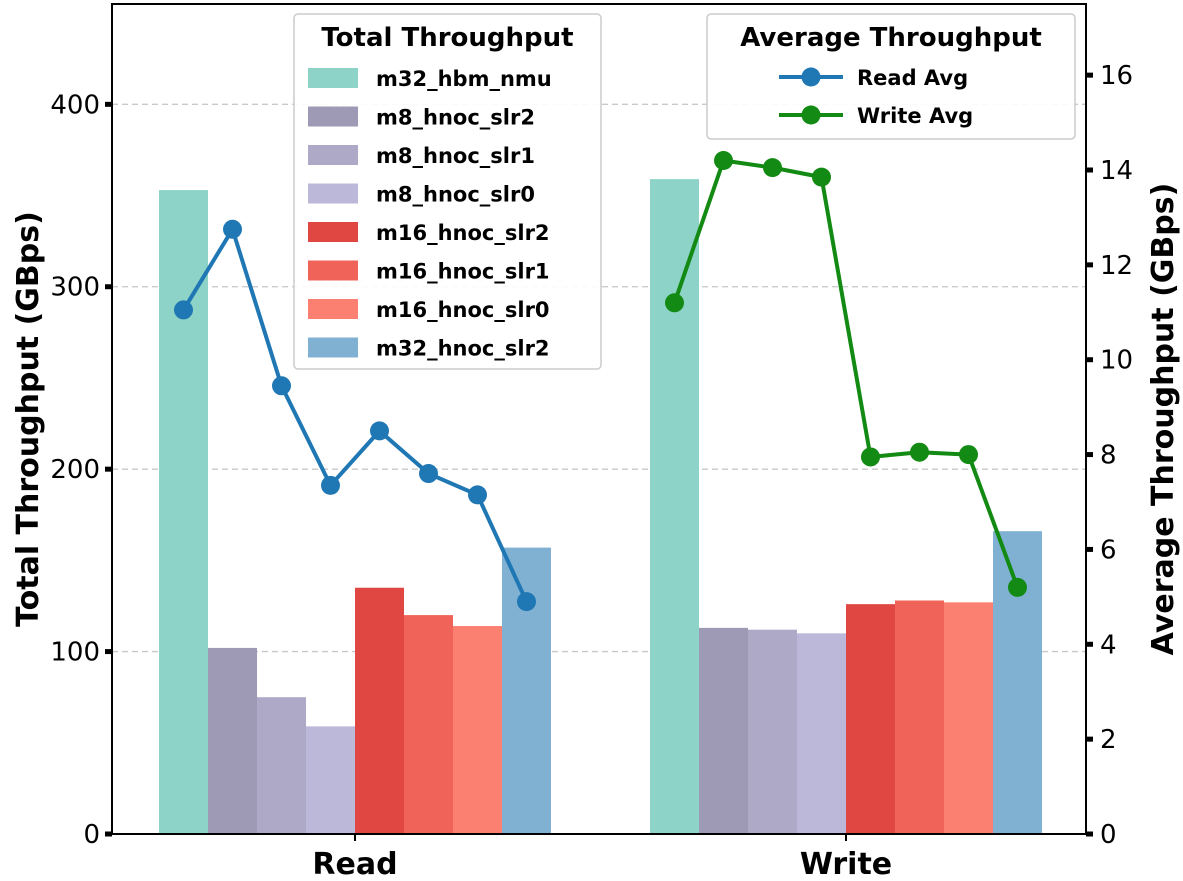  I want to click on line-write-avg, so click(846, 373).